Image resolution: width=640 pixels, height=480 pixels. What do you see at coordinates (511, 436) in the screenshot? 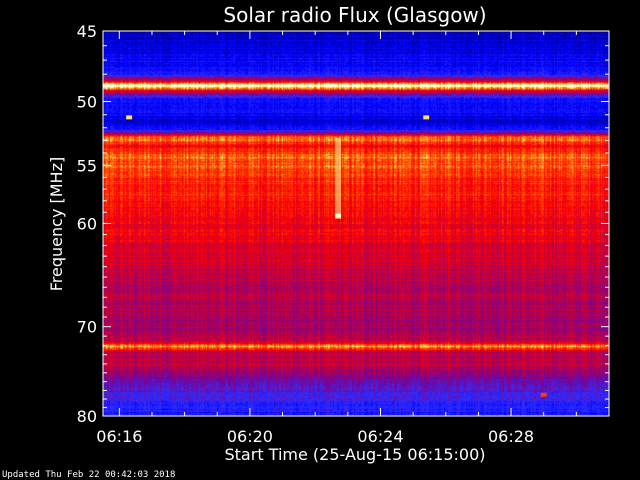
I see `x-tick-label-3: 06:28` at bounding box center [511, 436].